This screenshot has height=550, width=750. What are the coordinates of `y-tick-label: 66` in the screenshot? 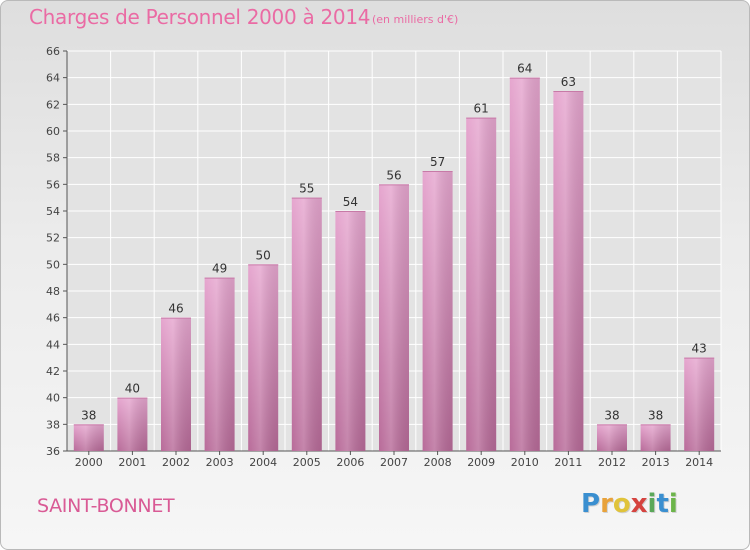 It's located at (53, 51).